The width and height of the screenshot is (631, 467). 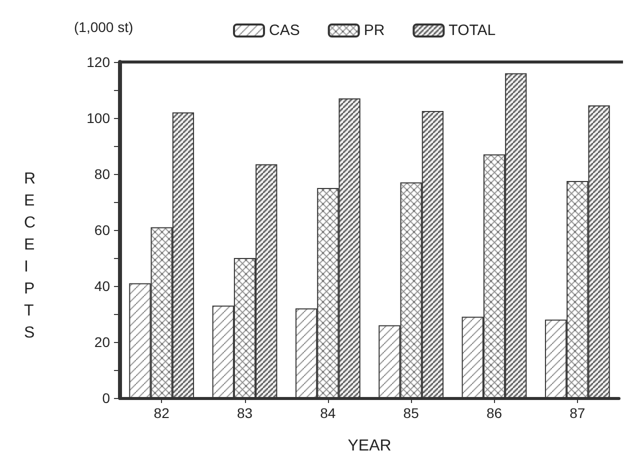 I want to click on legend-label: CAS, so click(x=284, y=30).